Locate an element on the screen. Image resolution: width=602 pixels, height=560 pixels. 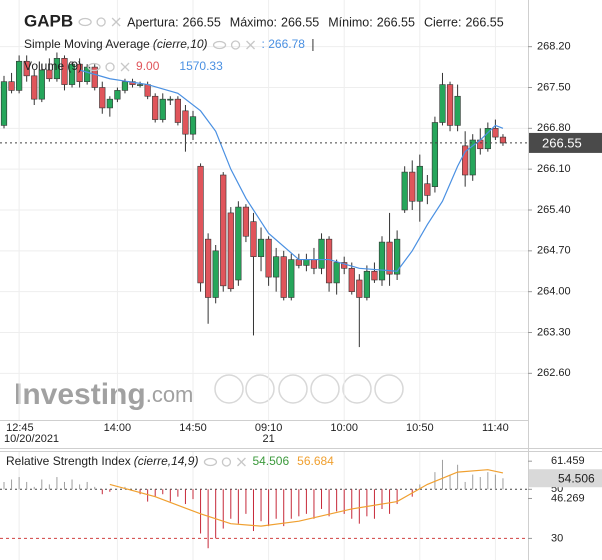
date-label: 10/20/2021 is located at coordinates (31, 439).